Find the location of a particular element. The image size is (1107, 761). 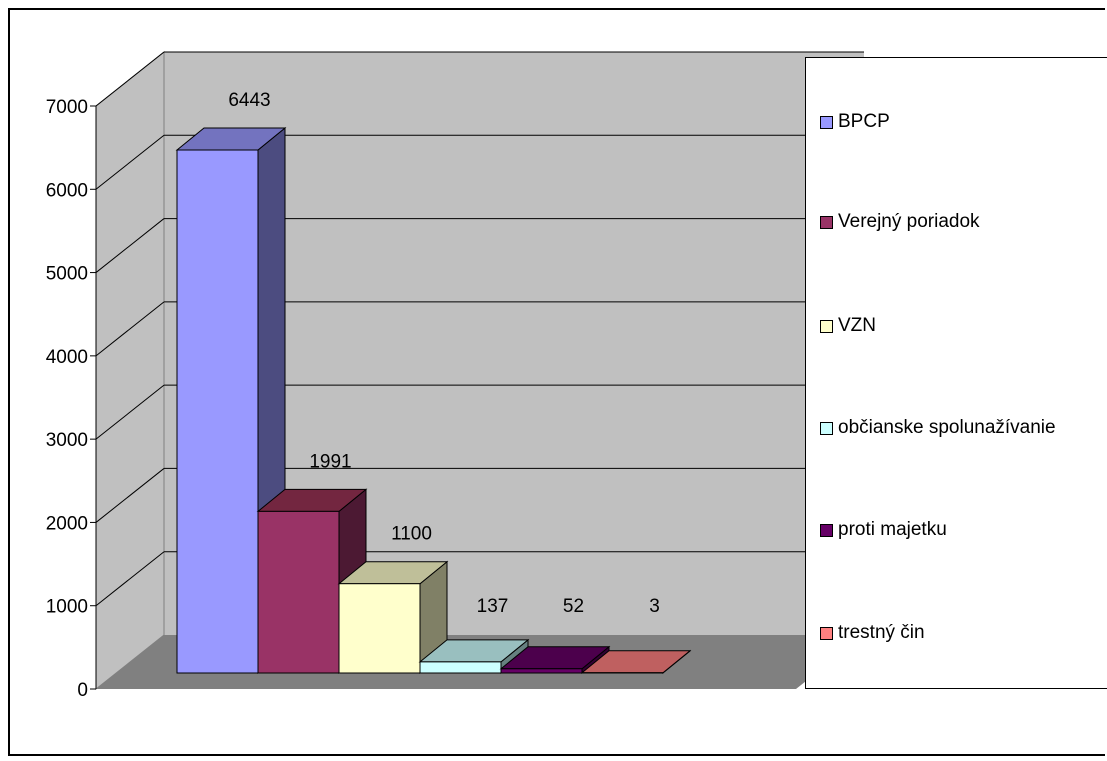

legend-label: občianske spolunažívanie is located at coordinates (947, 427).